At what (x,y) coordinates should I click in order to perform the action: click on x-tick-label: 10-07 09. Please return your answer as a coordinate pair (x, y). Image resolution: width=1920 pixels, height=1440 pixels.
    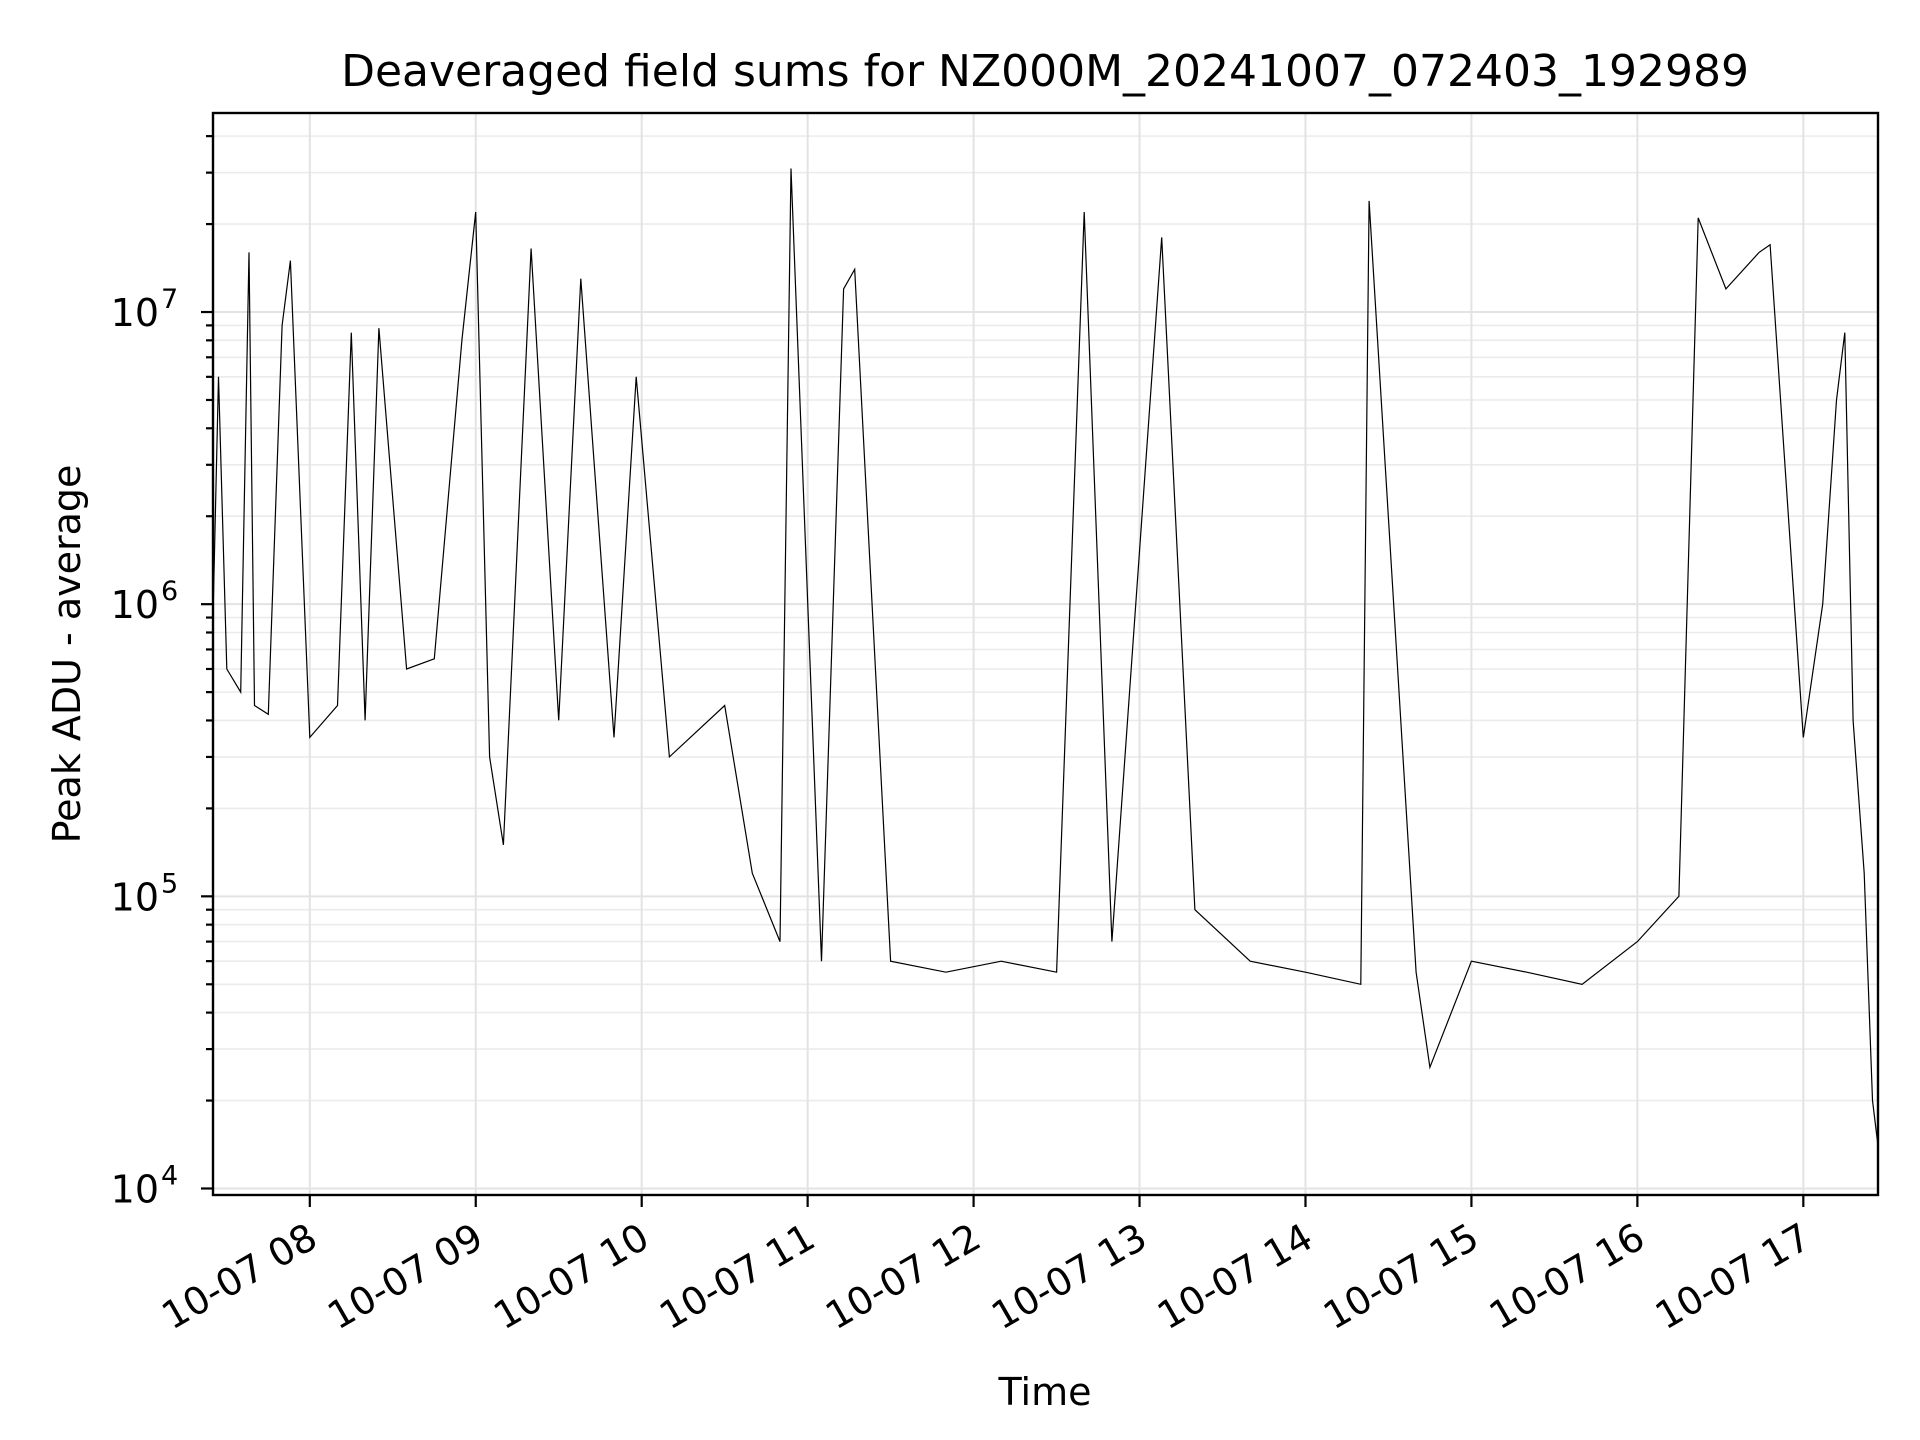
    Looking at the image, I should click on (405, 1277).